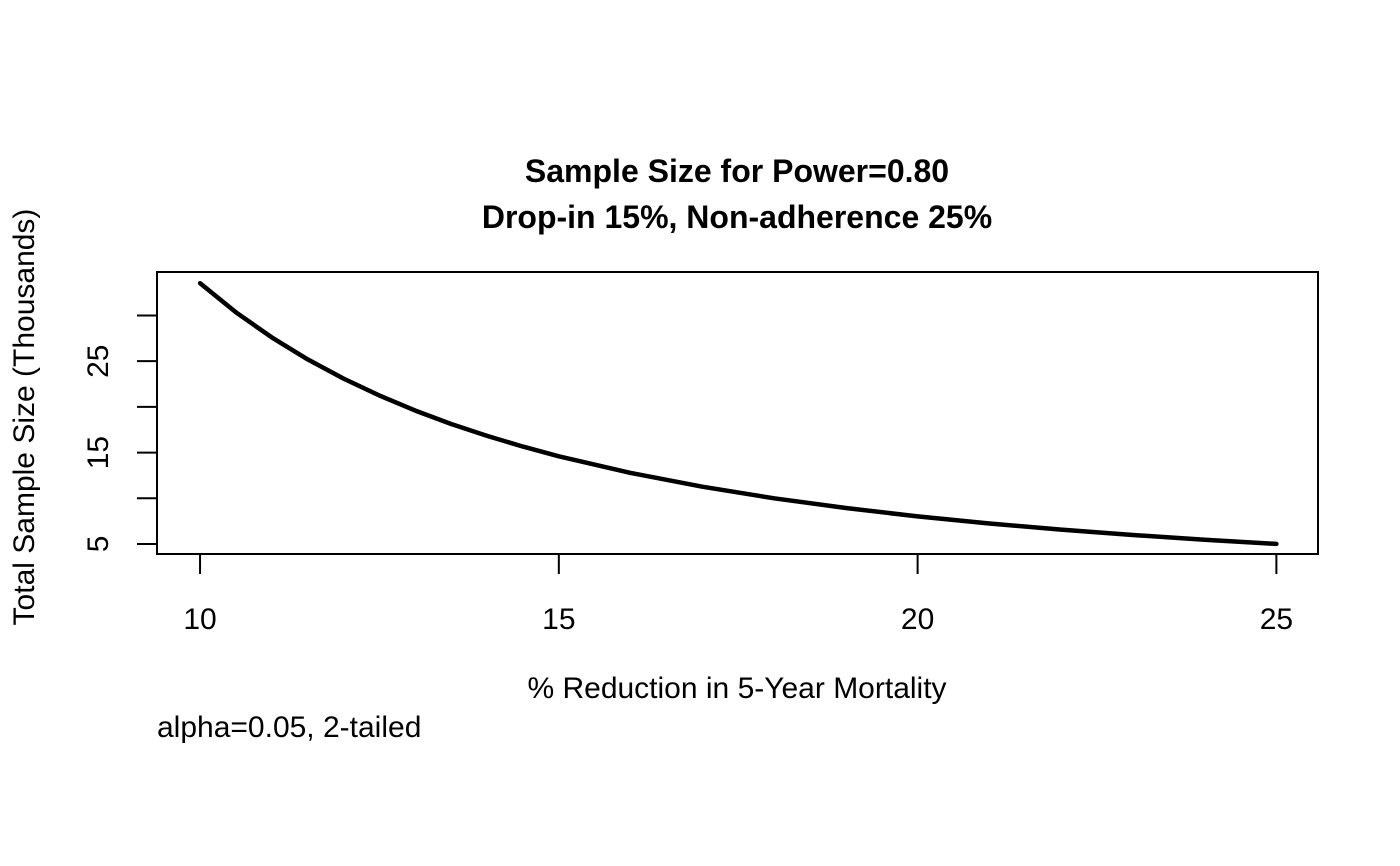  Describe the element at coordinates (199, 619) in the screenshot. I see `x-tick-label: 10` at that location.